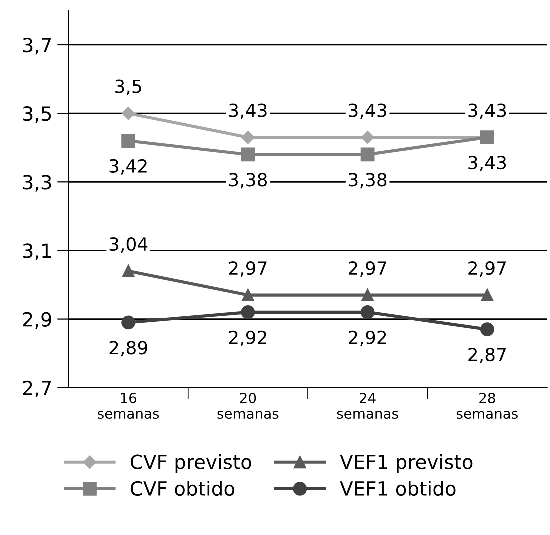 This screenshot has width=550, height=535. Describe the element at coordinates (367, 406) in the screenshot. I see `x-tick-label: 24 semanas` at that location.